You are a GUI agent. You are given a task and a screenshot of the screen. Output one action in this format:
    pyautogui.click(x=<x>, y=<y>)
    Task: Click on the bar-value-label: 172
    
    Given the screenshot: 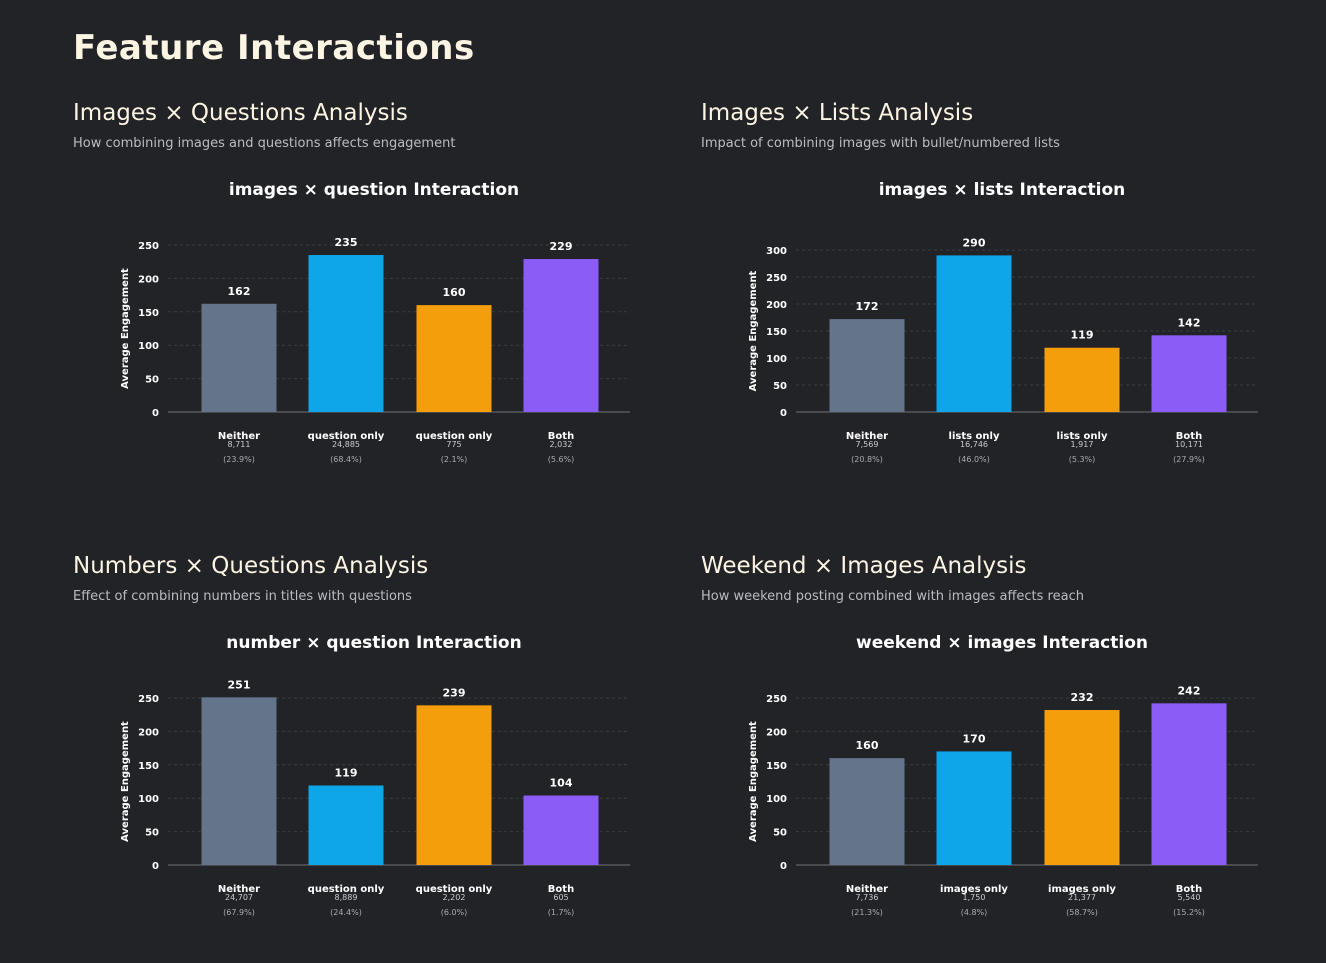 What is the action you would take?
    pyautogui.click(x=867, y=306)
    